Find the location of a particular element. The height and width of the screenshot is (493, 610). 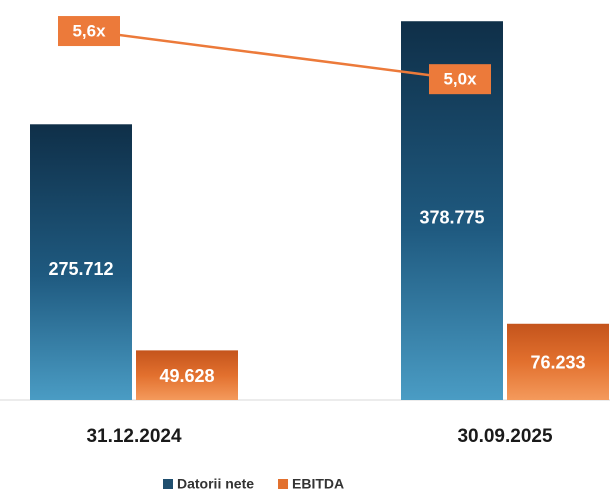

data-label: 49.628 is located at coordinates (186, 376).